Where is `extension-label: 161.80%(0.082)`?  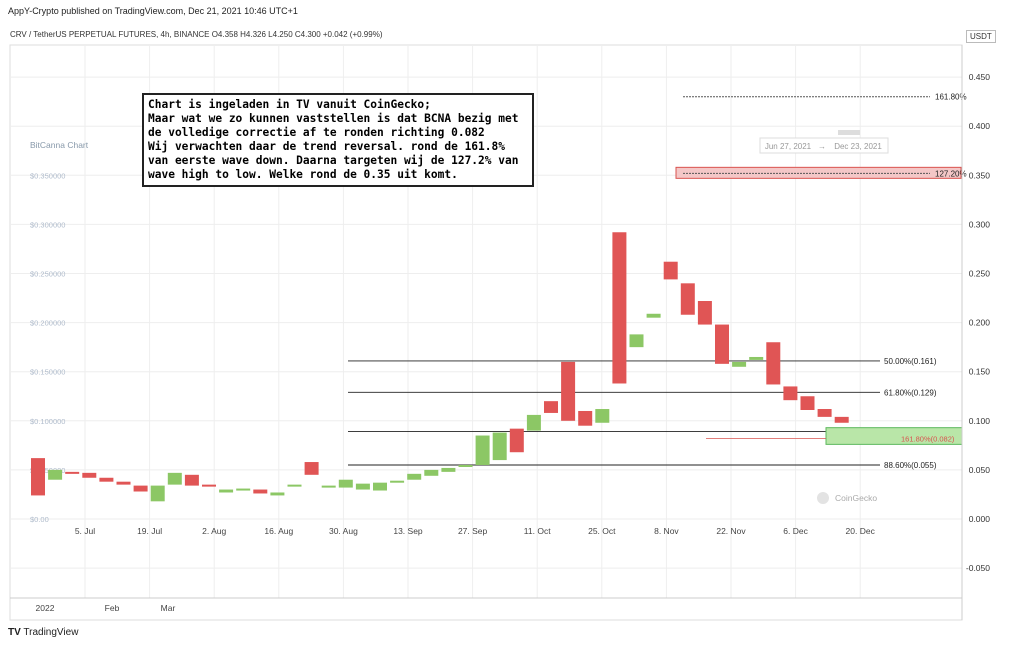
extension-label: 161.80%(0.082) is located at coordinates (928, 438).